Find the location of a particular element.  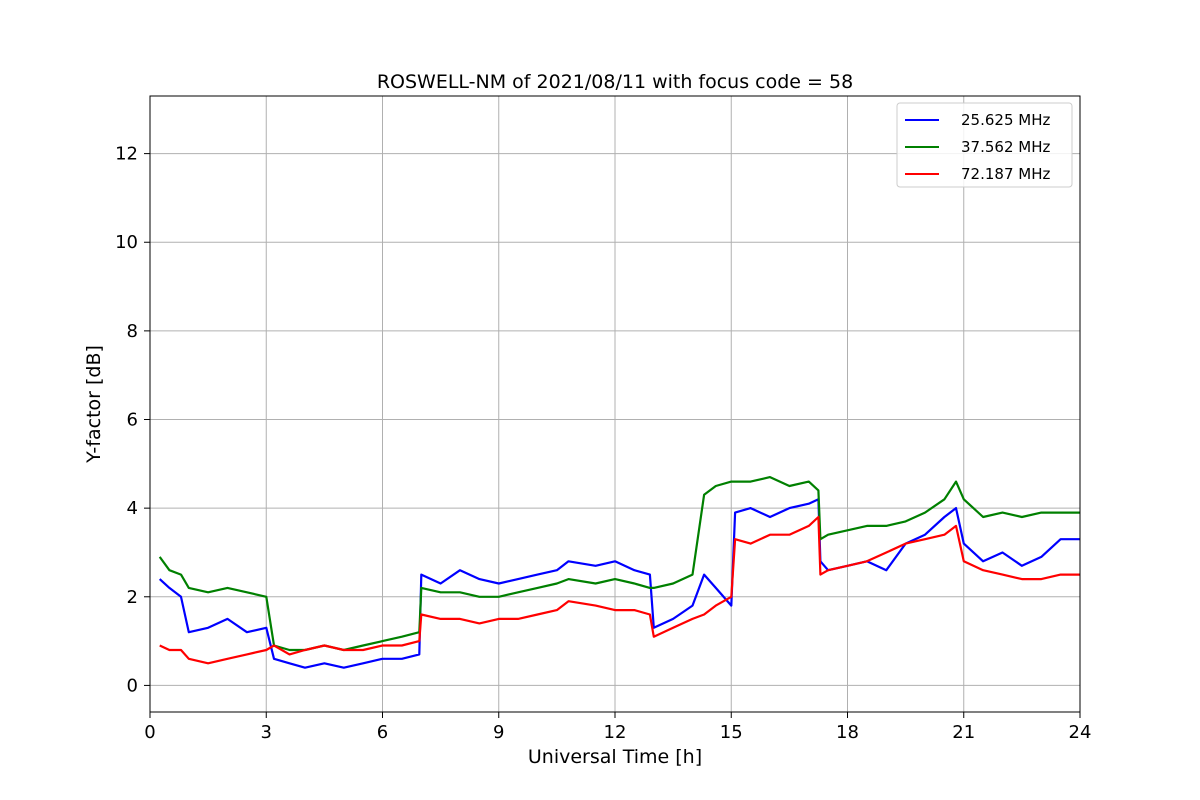

y-tick-label: 6 is located at coordinates (132, 420).